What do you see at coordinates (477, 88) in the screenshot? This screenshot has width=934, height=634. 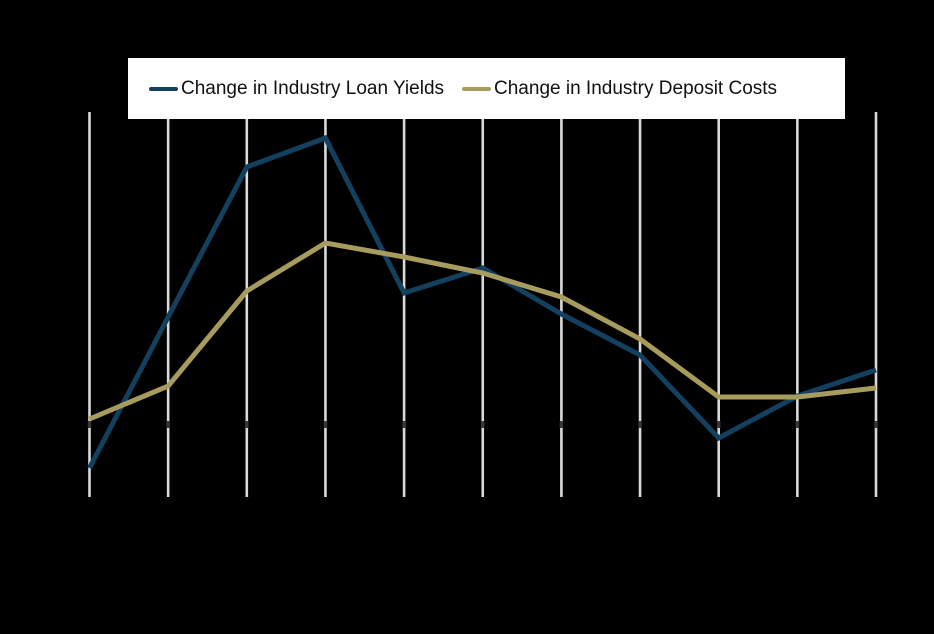 I see `deposit-costs-line-swatch` at bounding box center [477, 88].